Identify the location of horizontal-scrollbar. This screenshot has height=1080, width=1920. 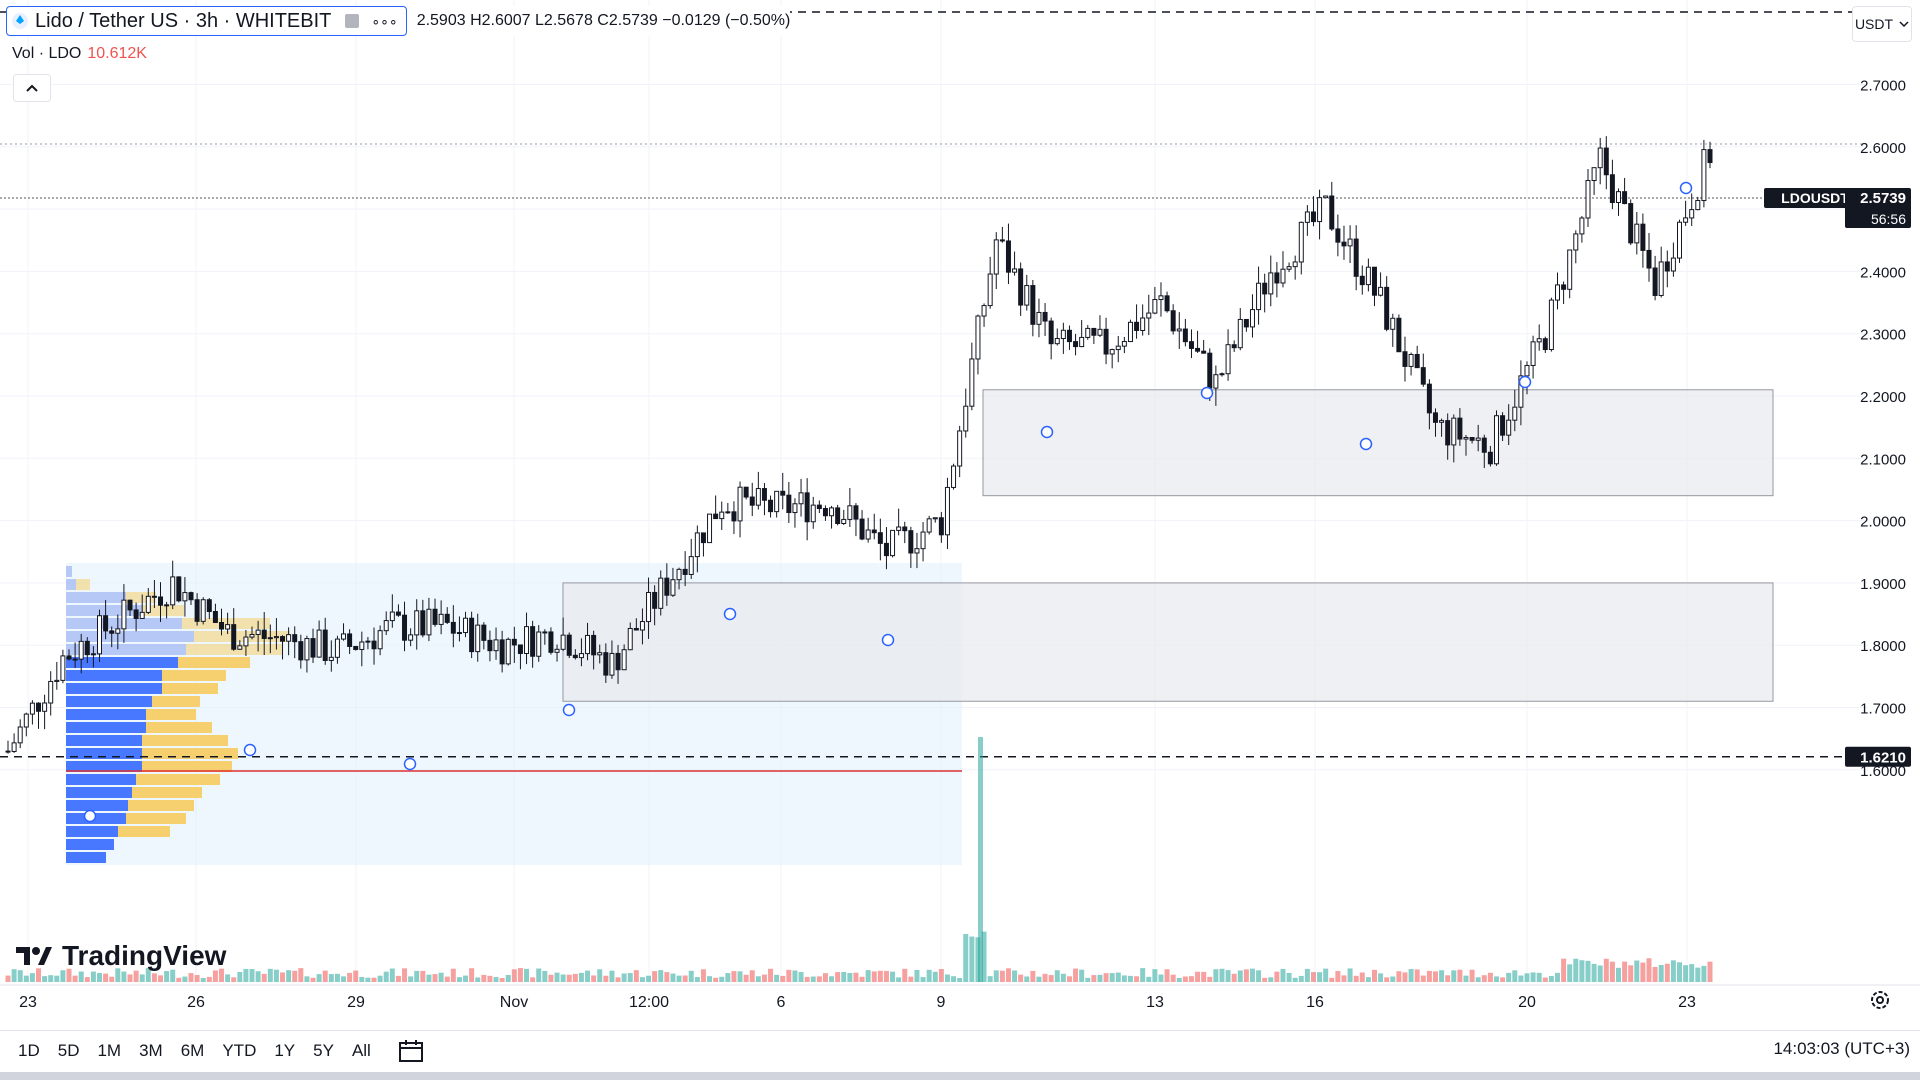
(960, 1076).